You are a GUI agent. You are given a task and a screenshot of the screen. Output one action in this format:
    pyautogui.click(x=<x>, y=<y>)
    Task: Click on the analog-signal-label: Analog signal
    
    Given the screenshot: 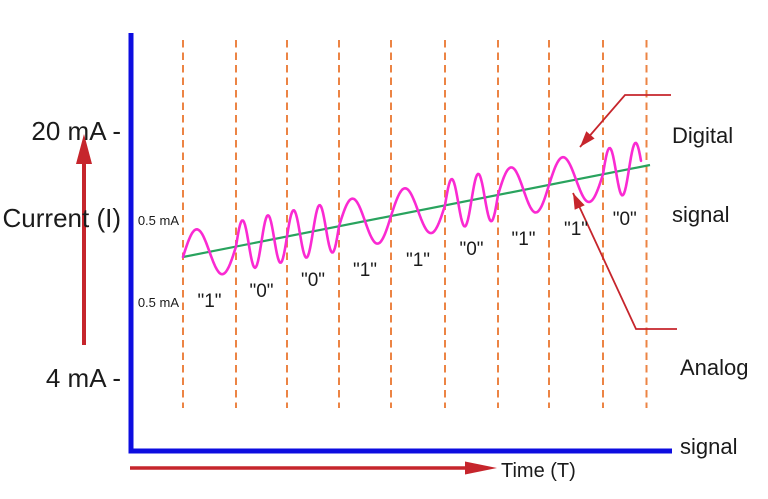 What is the action you would take?
    pyautogui.click(x=714, y=400)
    